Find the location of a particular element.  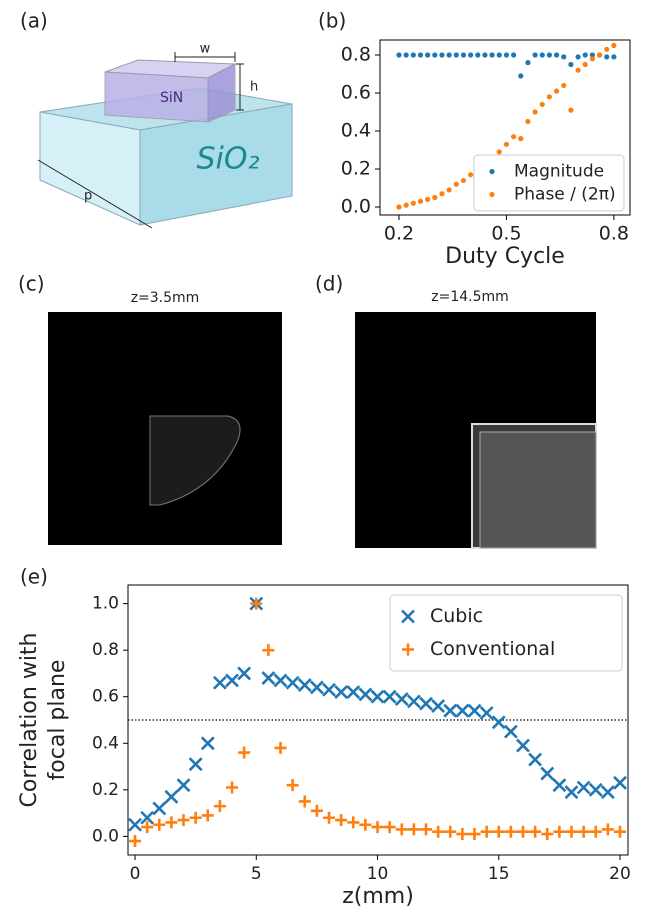

x-tick-label: 10 is located at coordinates (378, 874).